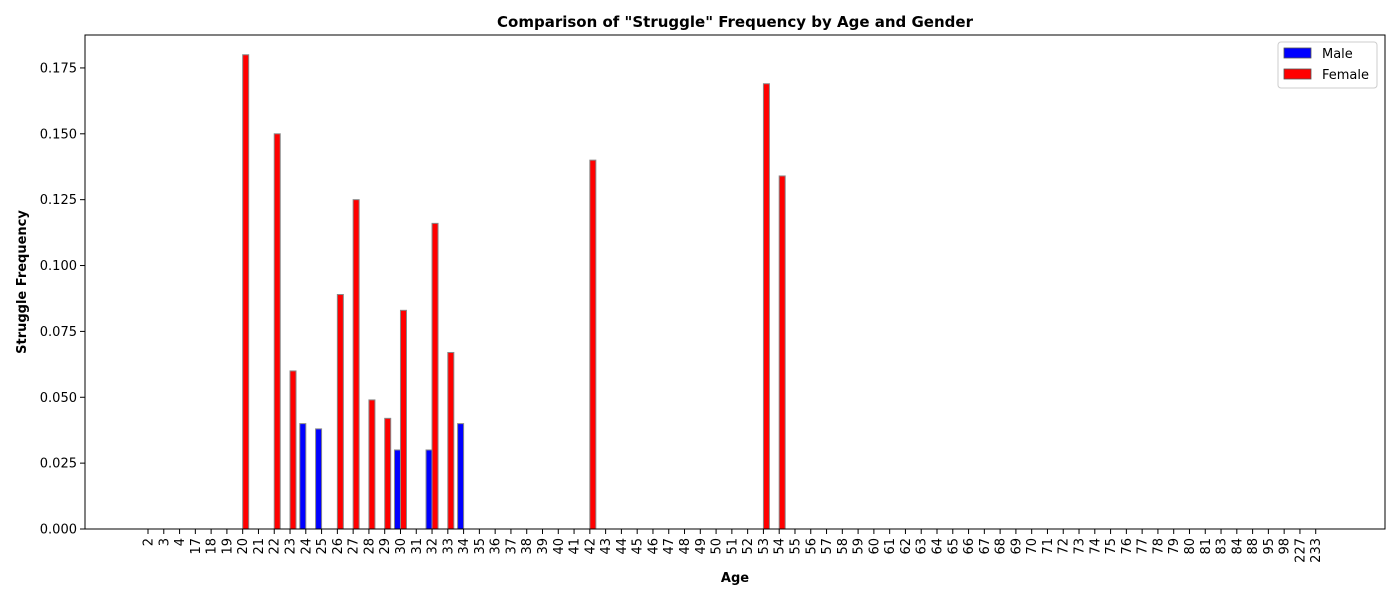 Image resolution: width=1400 pixels, height=600 pixels. Describe the element at coordinates (369, 546) in the screenshot. I see `x-tick-label: 28` at that location.